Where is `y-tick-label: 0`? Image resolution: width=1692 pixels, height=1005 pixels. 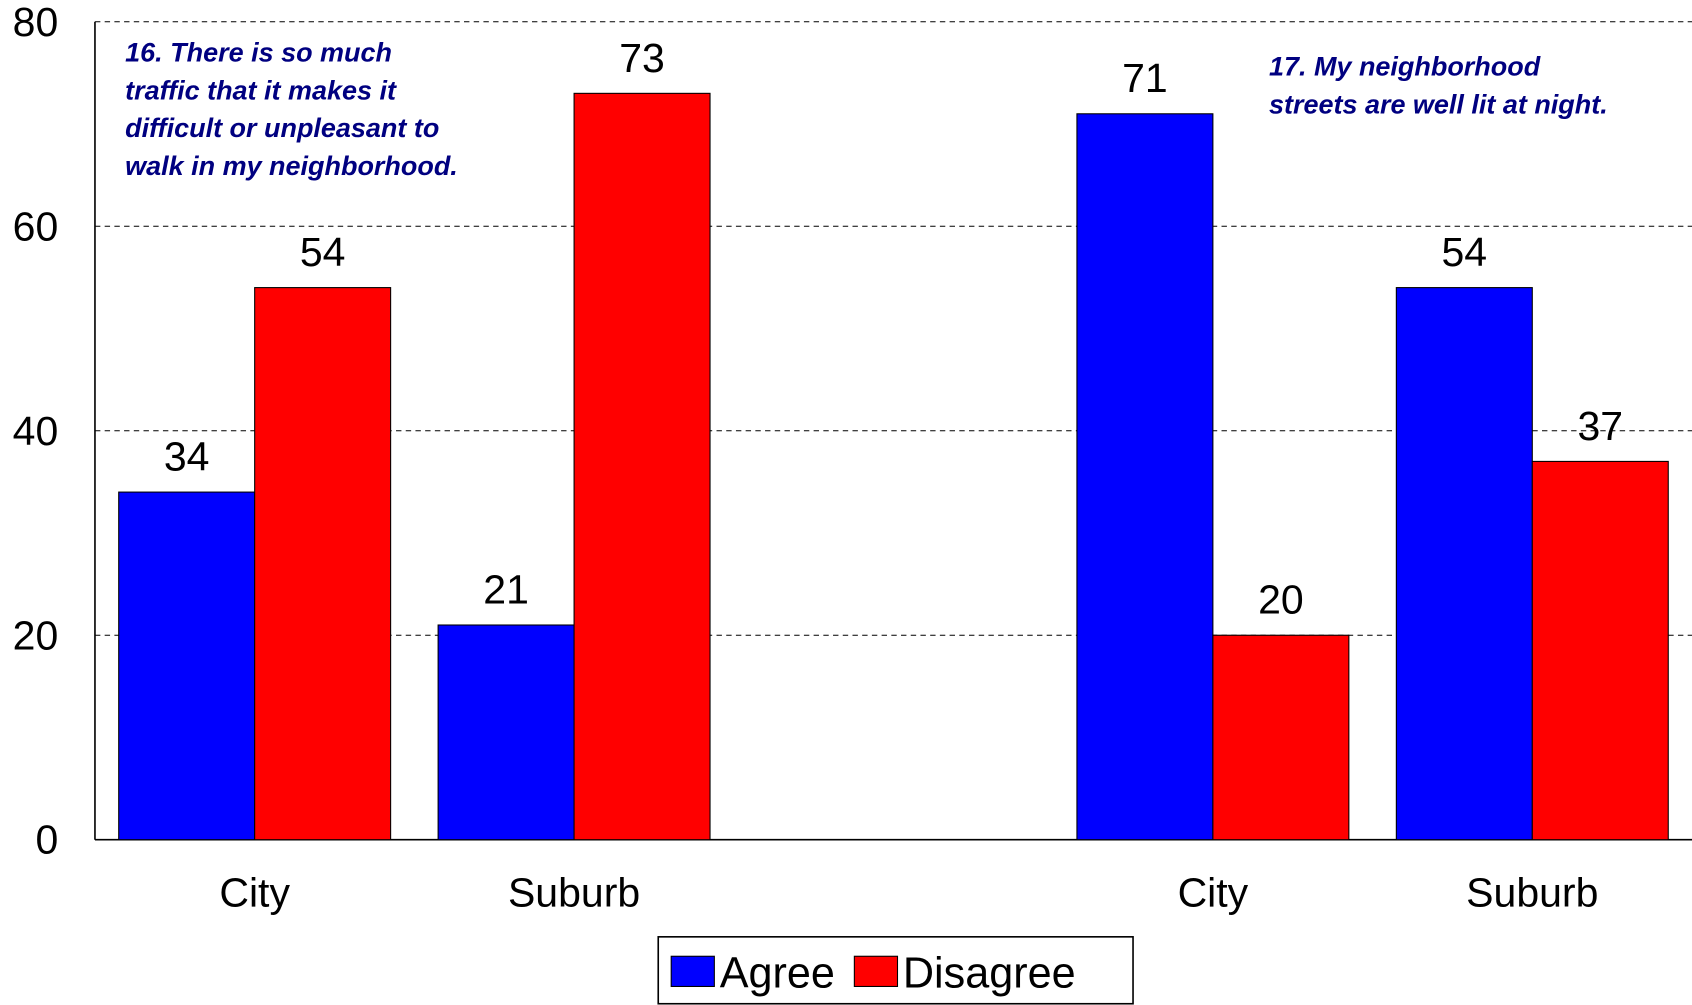
y-tick-label: 0 is located at coordinates (46, 840).